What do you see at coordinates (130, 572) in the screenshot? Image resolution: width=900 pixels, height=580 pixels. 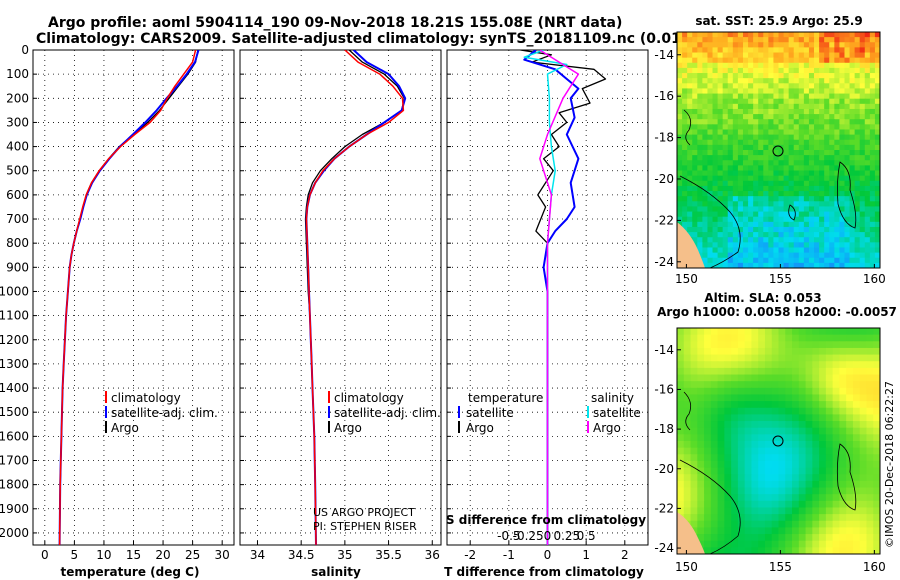 I see `temperature-xlabel: temperature (deg C)` at bounding box center [130, 572].